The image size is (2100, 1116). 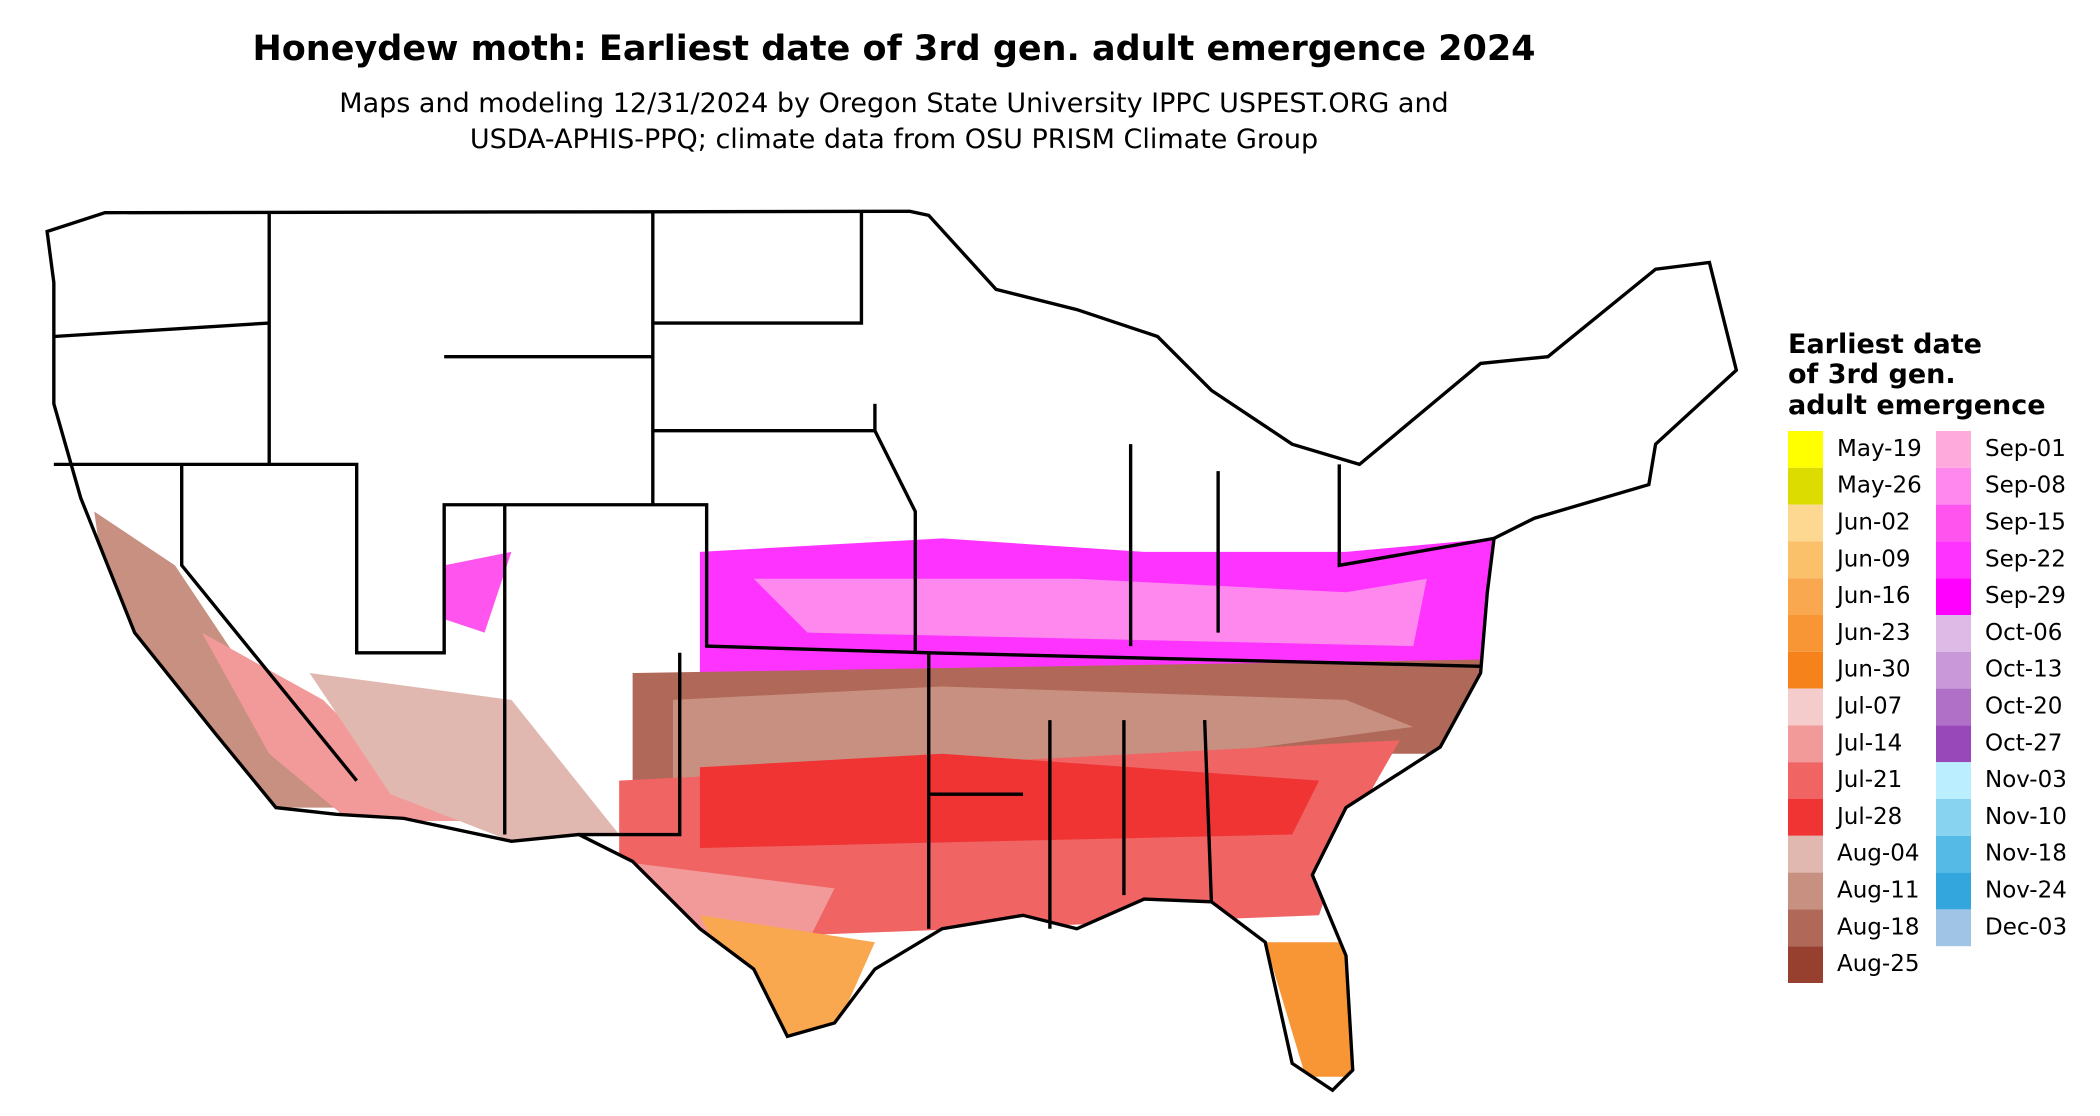 What do you see at coordinates (1873, 523) in the screenshot?
I see `legend-label: Jun-02` at bounding box center [1873, 523].